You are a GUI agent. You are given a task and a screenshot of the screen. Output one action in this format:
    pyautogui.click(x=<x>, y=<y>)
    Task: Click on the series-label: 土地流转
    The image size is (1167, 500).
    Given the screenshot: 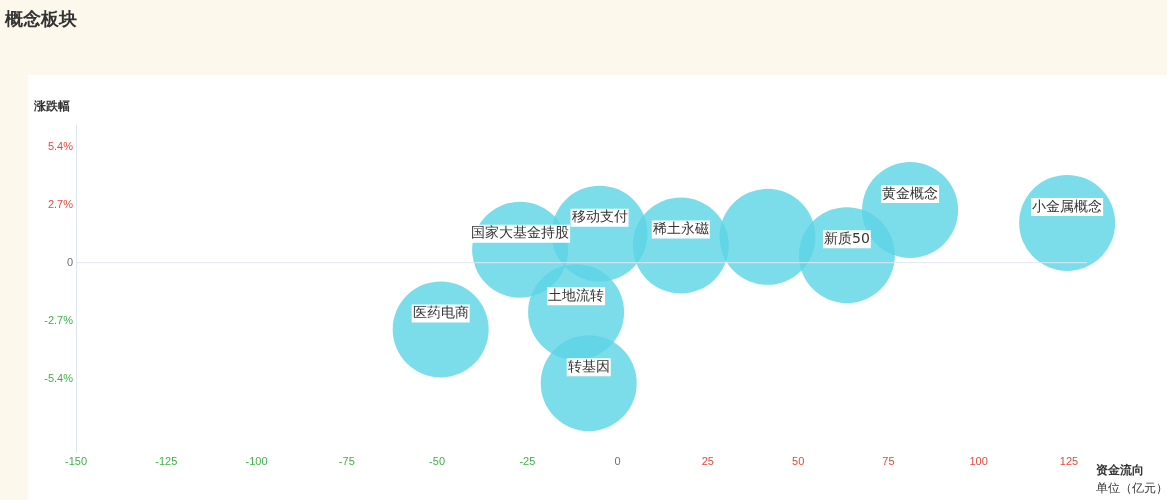 What is the action you would take?
    pyautogui.click(x=576, y=294)
    